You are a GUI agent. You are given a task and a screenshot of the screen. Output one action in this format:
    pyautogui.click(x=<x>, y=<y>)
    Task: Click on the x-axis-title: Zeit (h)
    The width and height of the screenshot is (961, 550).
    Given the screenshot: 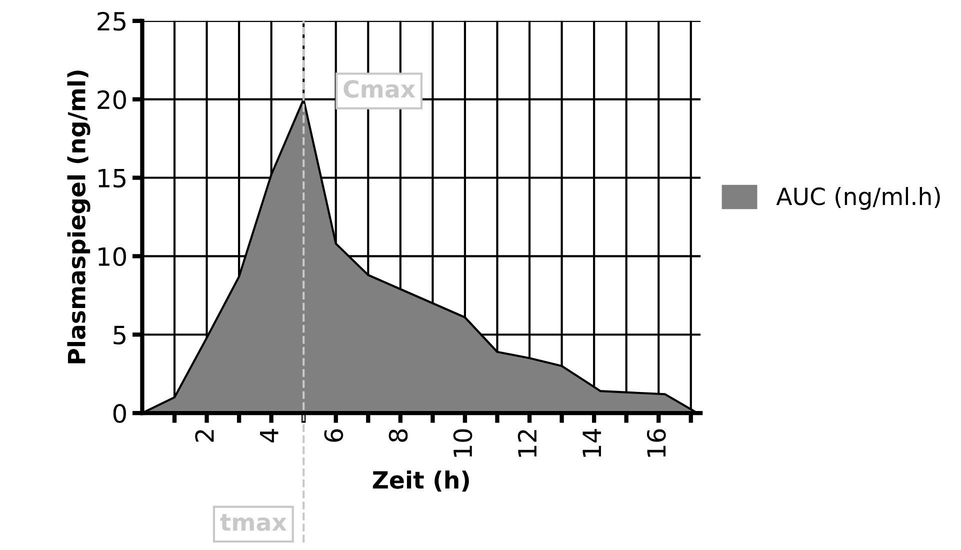 What is the action you would take?
    pyautogui.click(x=420, y=481)
    